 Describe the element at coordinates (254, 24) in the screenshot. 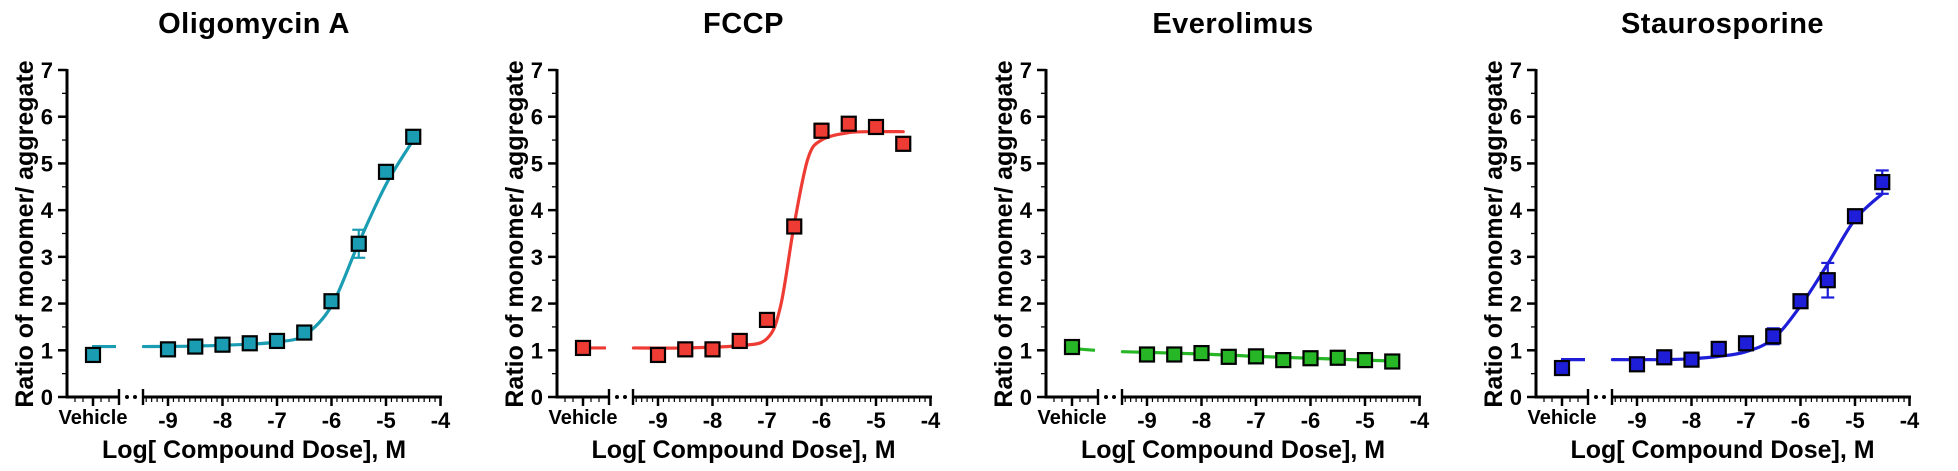

I see `panel-title: Oligomycin A` at that location.